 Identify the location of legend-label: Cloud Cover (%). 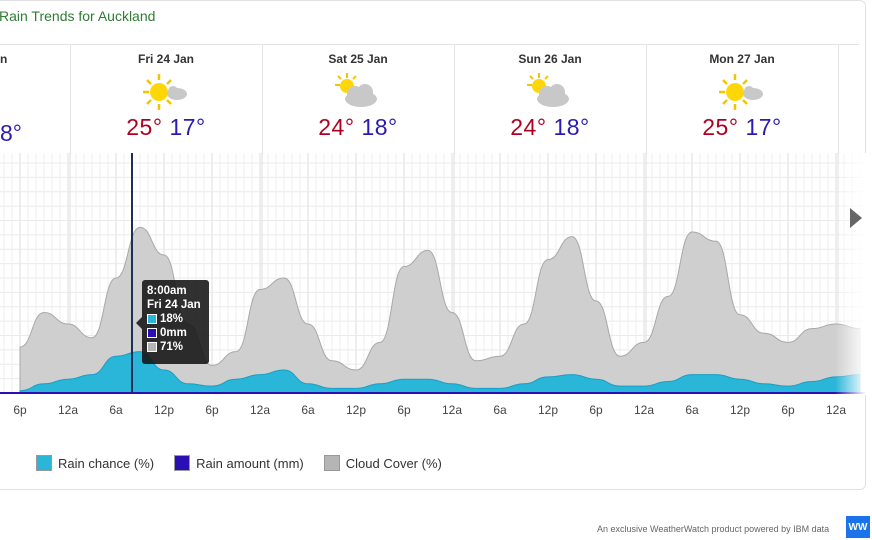
(393, 463).